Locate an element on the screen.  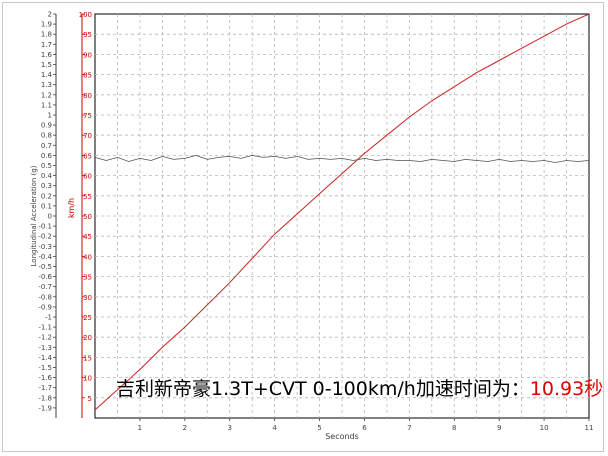
time-tick-label: 11 is located at coordinates (589, 428).